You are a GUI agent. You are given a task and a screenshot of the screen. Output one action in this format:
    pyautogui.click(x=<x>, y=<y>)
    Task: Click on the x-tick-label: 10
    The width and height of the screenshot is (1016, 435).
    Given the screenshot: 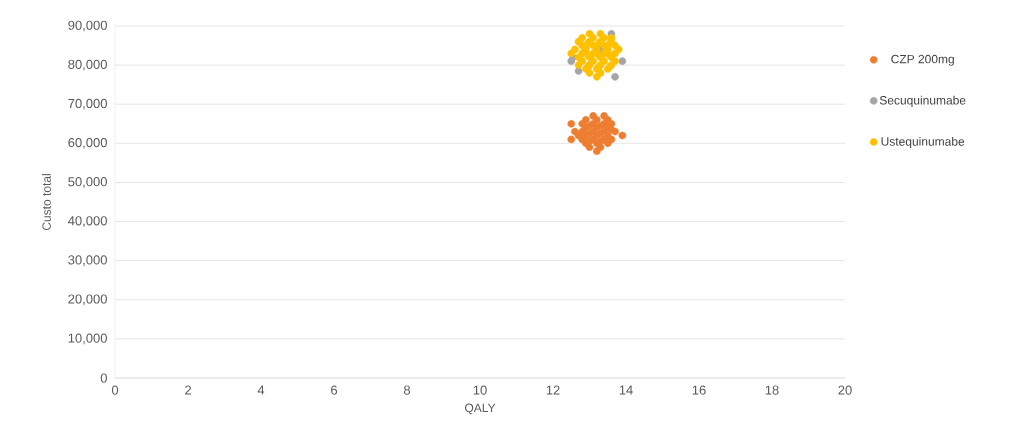 What is the action you would take?
    pyautogui.click(x=480, y=390)
    